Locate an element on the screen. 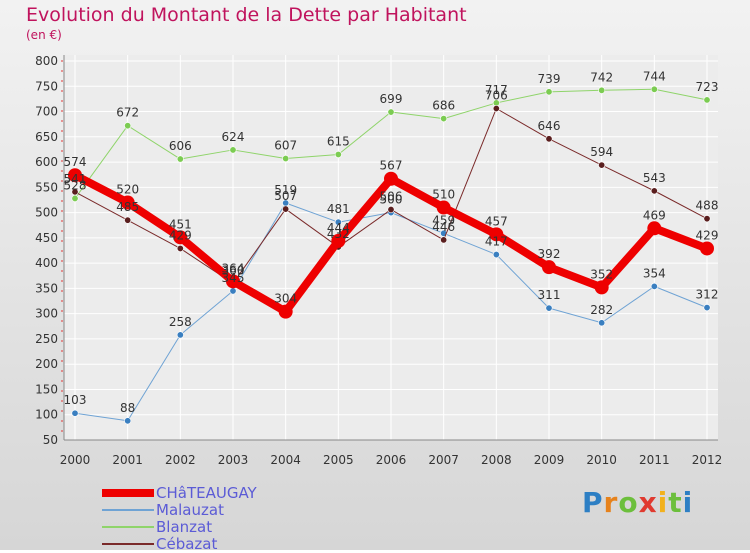 The image size is (750, 553). legend-label: Malauzat is located at coordinates (190, 509).